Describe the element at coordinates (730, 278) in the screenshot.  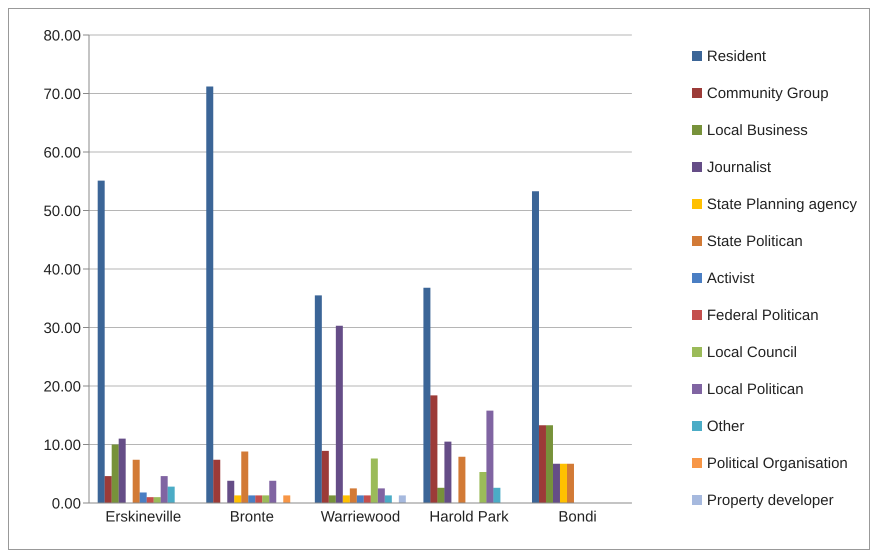
I see `legend-label: Activist` at that location.